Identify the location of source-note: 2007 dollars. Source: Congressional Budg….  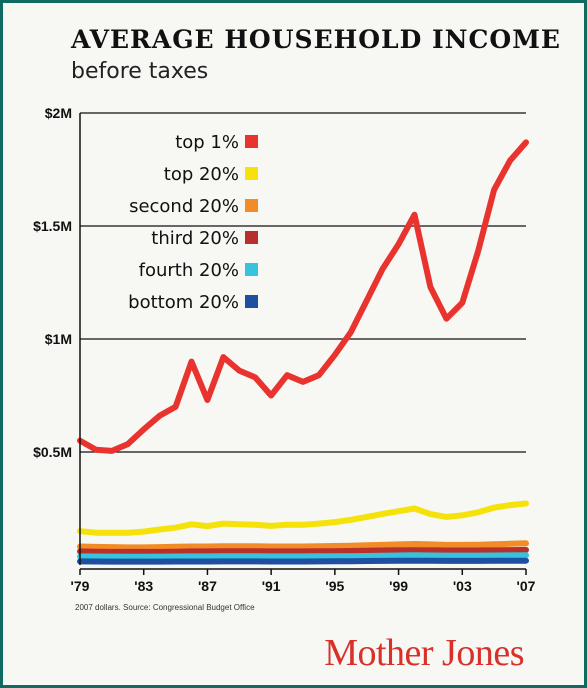
(165, 607).